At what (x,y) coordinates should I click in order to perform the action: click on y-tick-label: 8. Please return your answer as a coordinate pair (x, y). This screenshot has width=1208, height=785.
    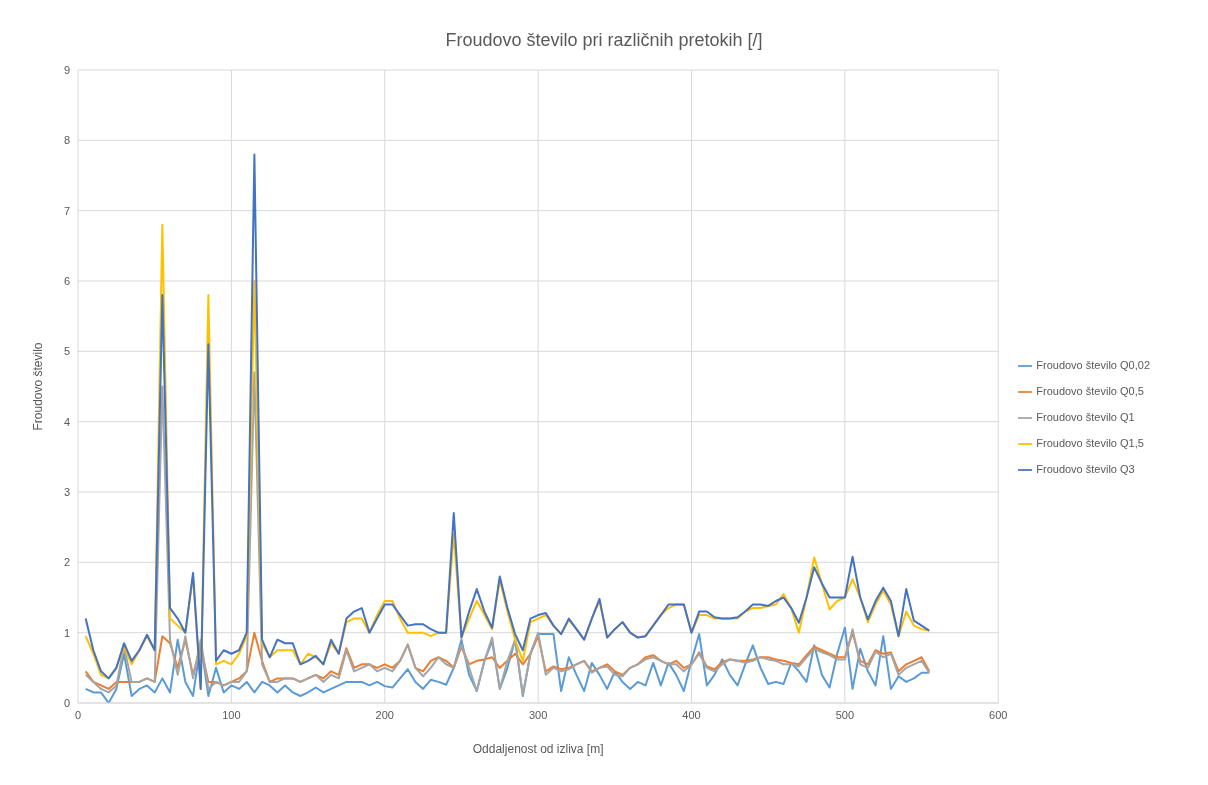
    Looking at the image, I should click on (66, 140).